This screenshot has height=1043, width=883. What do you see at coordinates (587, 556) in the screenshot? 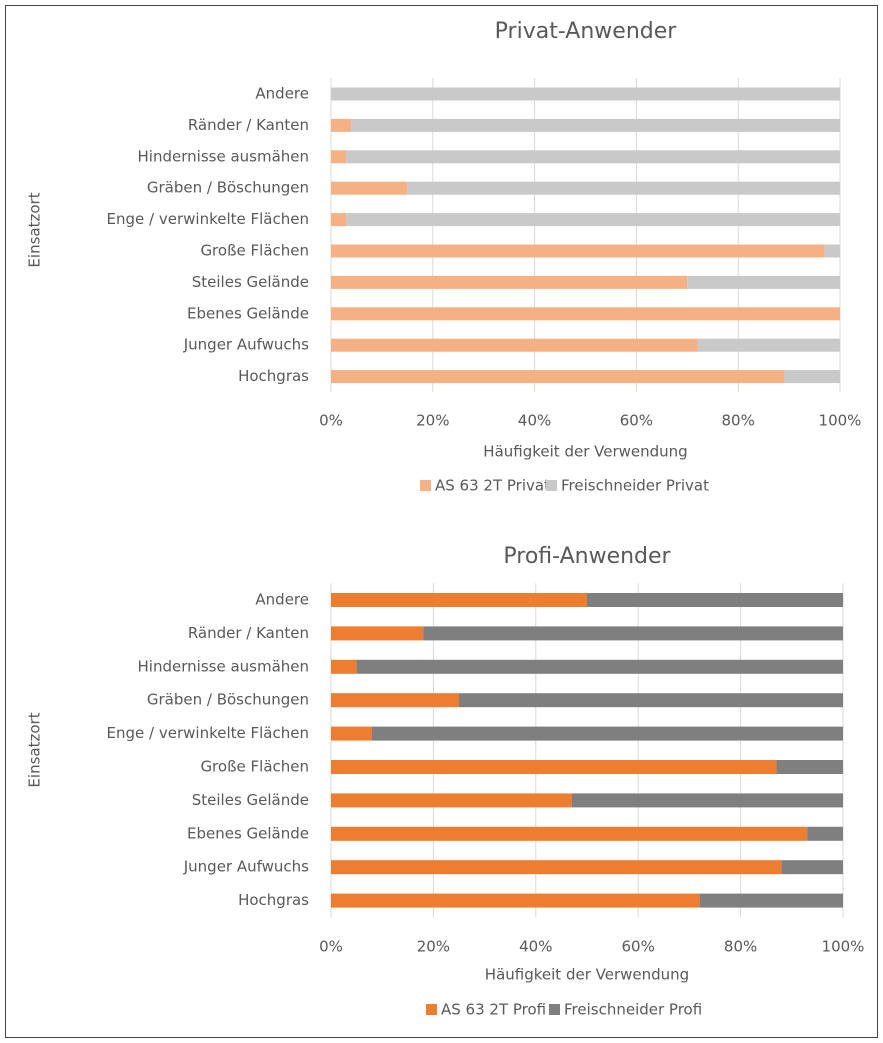
I see `chart-title: Profi-Anwender` at bounding box center [587, 556].